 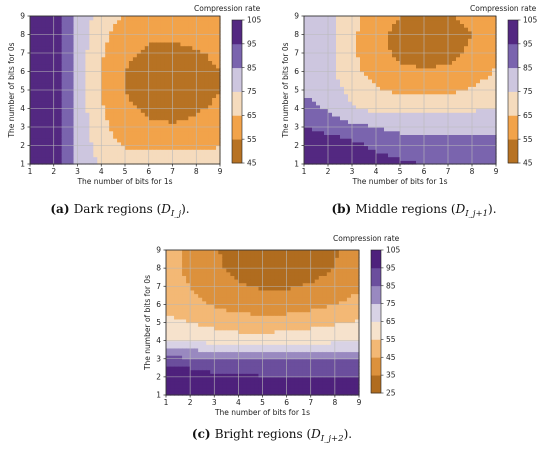 I want to click on caption-subscript: I_j+1, so click(x=476, y=214).